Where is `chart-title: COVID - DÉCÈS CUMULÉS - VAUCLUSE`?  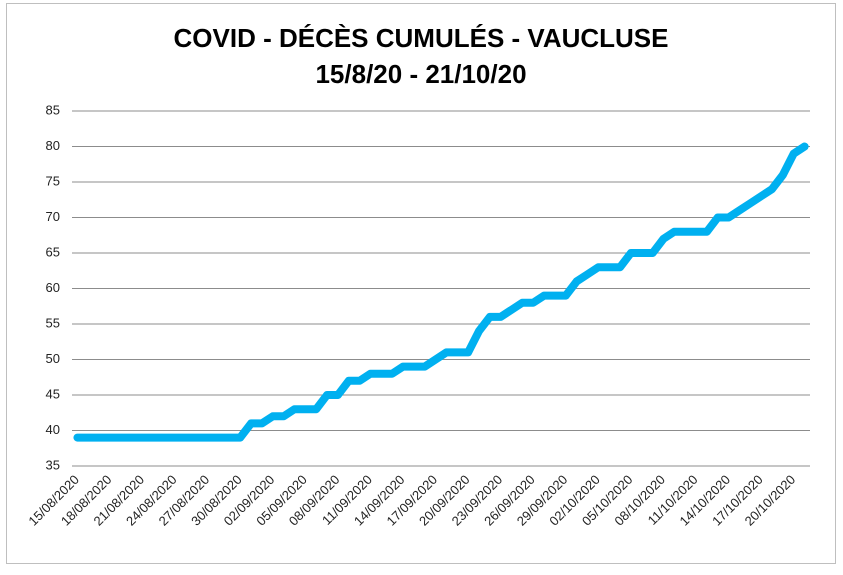
chart-title: COVID - DÉCÈS CUMULÉS - VAUCLUSE is located at coordinates (421, 38).